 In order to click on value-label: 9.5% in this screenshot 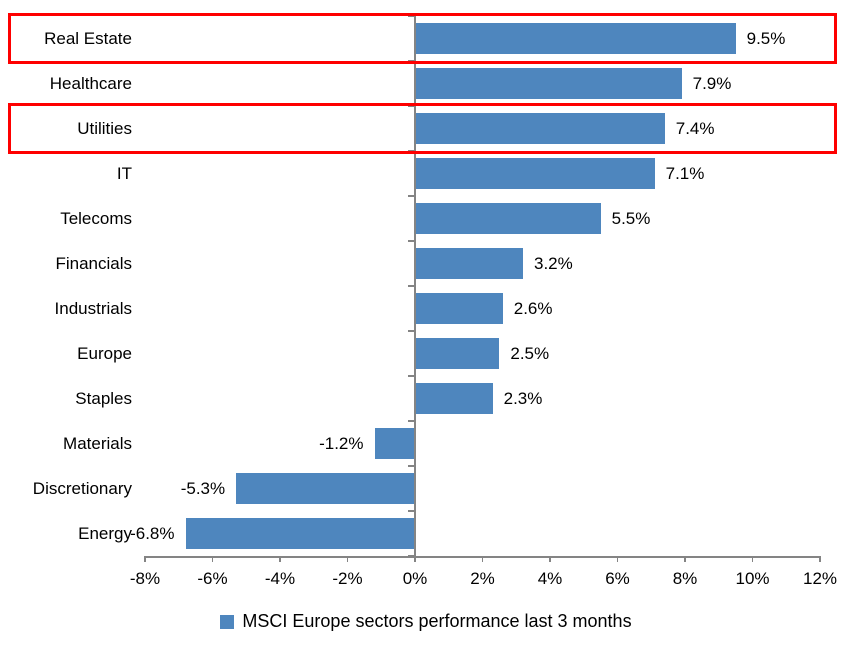, I will do `click(766, 38)`.